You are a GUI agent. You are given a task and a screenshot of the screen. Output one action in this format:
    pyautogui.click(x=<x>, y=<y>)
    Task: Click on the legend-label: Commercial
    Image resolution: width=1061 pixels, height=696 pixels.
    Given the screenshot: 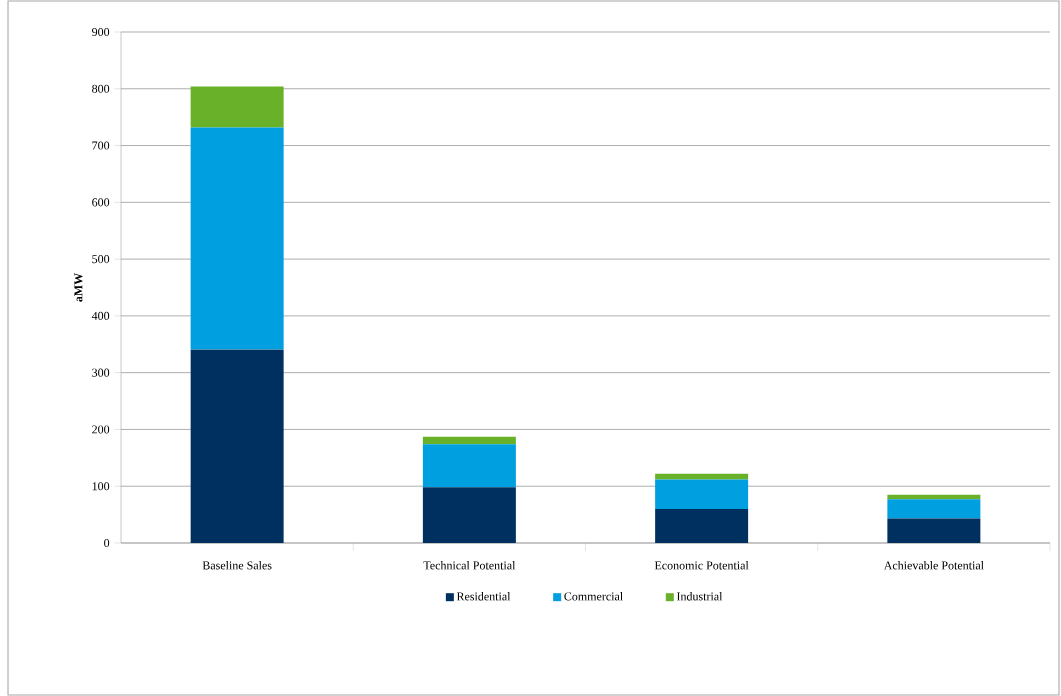 What is the action you would take?
    pyautogui.click(x=593, y=596)
    